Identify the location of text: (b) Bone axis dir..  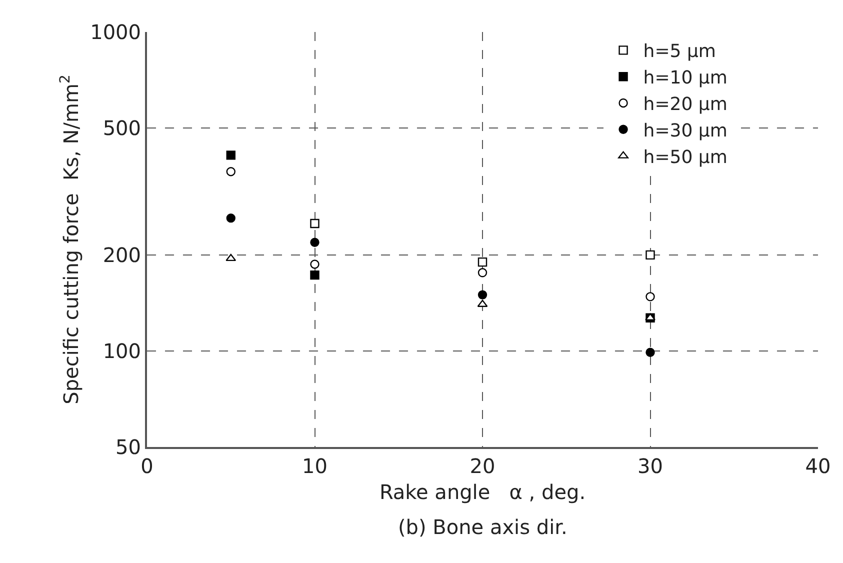
(483, 527).